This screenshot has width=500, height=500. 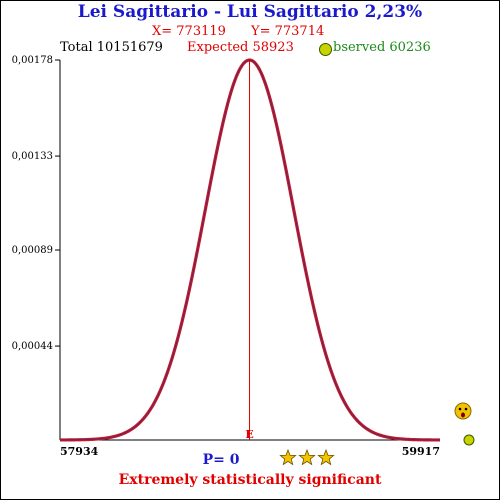 What do you see at coordinates (221, 460) in the screenshot?
I see `p-value-label: P= 0` at bounding box center [221, 460].